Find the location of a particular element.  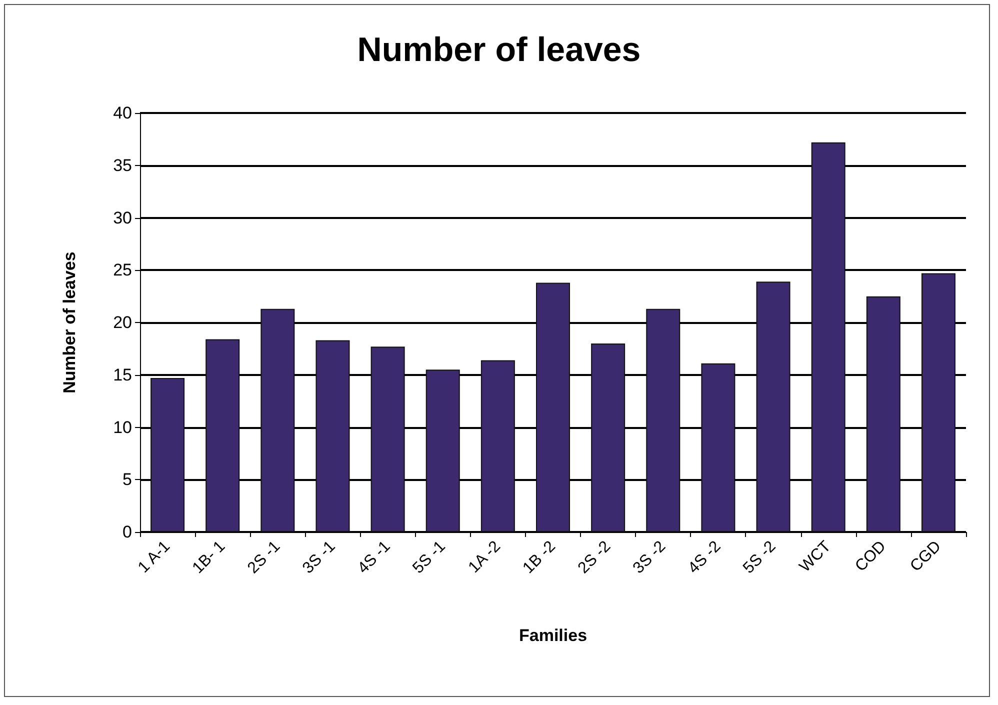

x-tick-label: 1 A-1 is located at coordinates (154, 557).